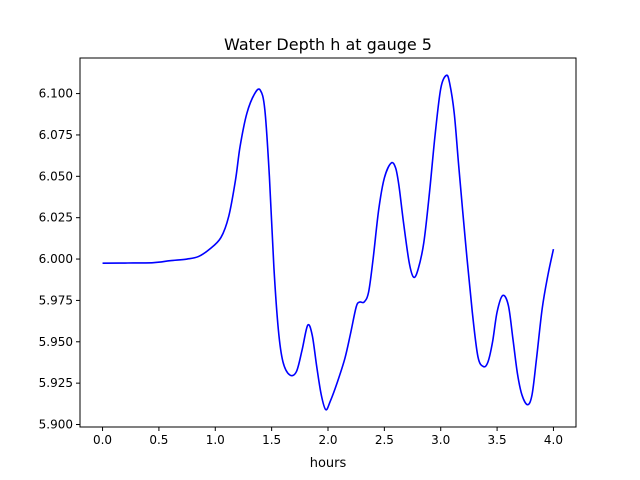  Describe the element at coordinates (158, 440) in the screenshot. I see `x-tick-label: 0.5` at that location.